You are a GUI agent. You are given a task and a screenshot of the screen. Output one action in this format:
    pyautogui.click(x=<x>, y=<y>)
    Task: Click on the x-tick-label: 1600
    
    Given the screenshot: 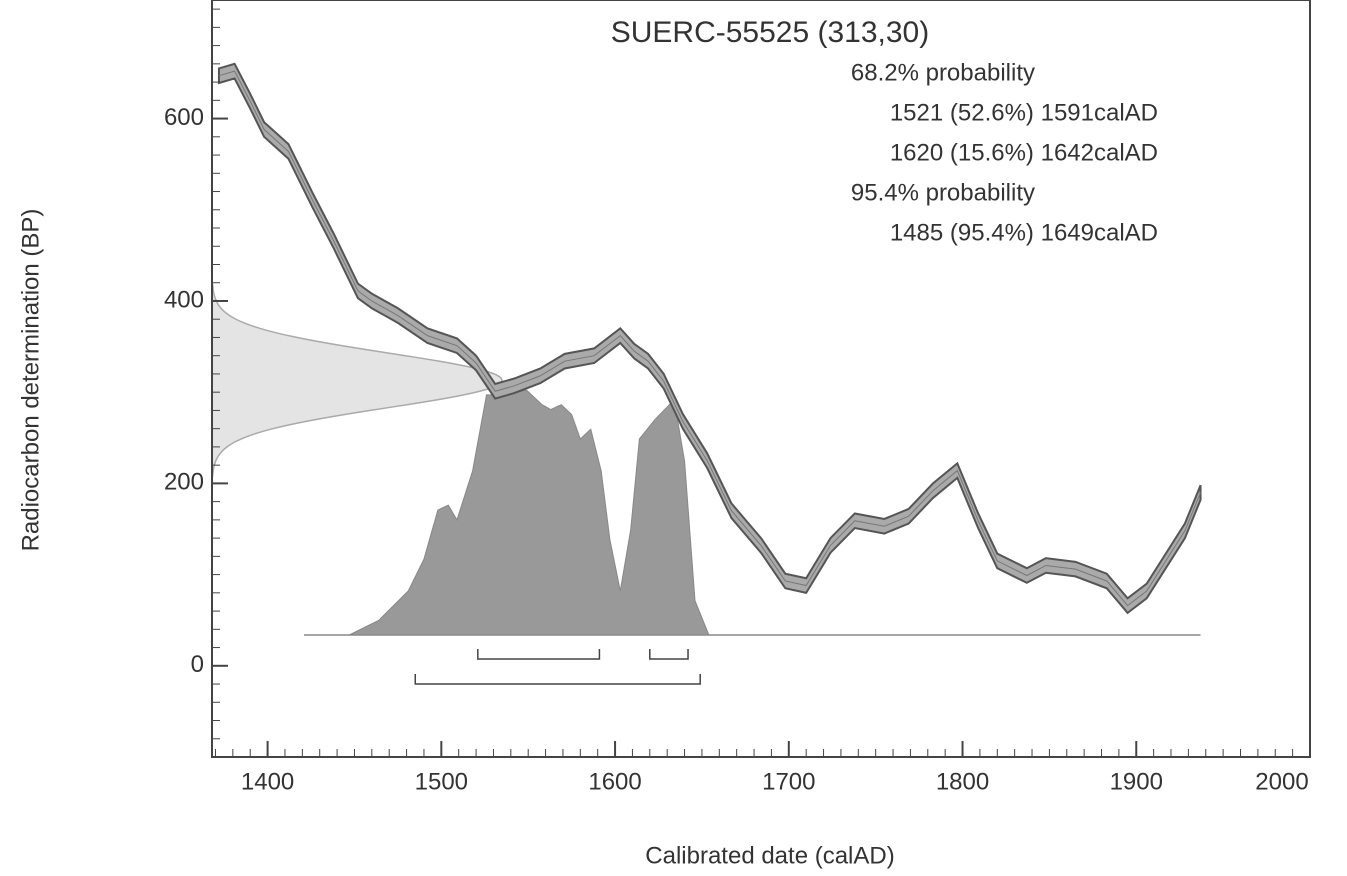 What is the action you would take?
    pyautogui.click(x=614, y=781)
    